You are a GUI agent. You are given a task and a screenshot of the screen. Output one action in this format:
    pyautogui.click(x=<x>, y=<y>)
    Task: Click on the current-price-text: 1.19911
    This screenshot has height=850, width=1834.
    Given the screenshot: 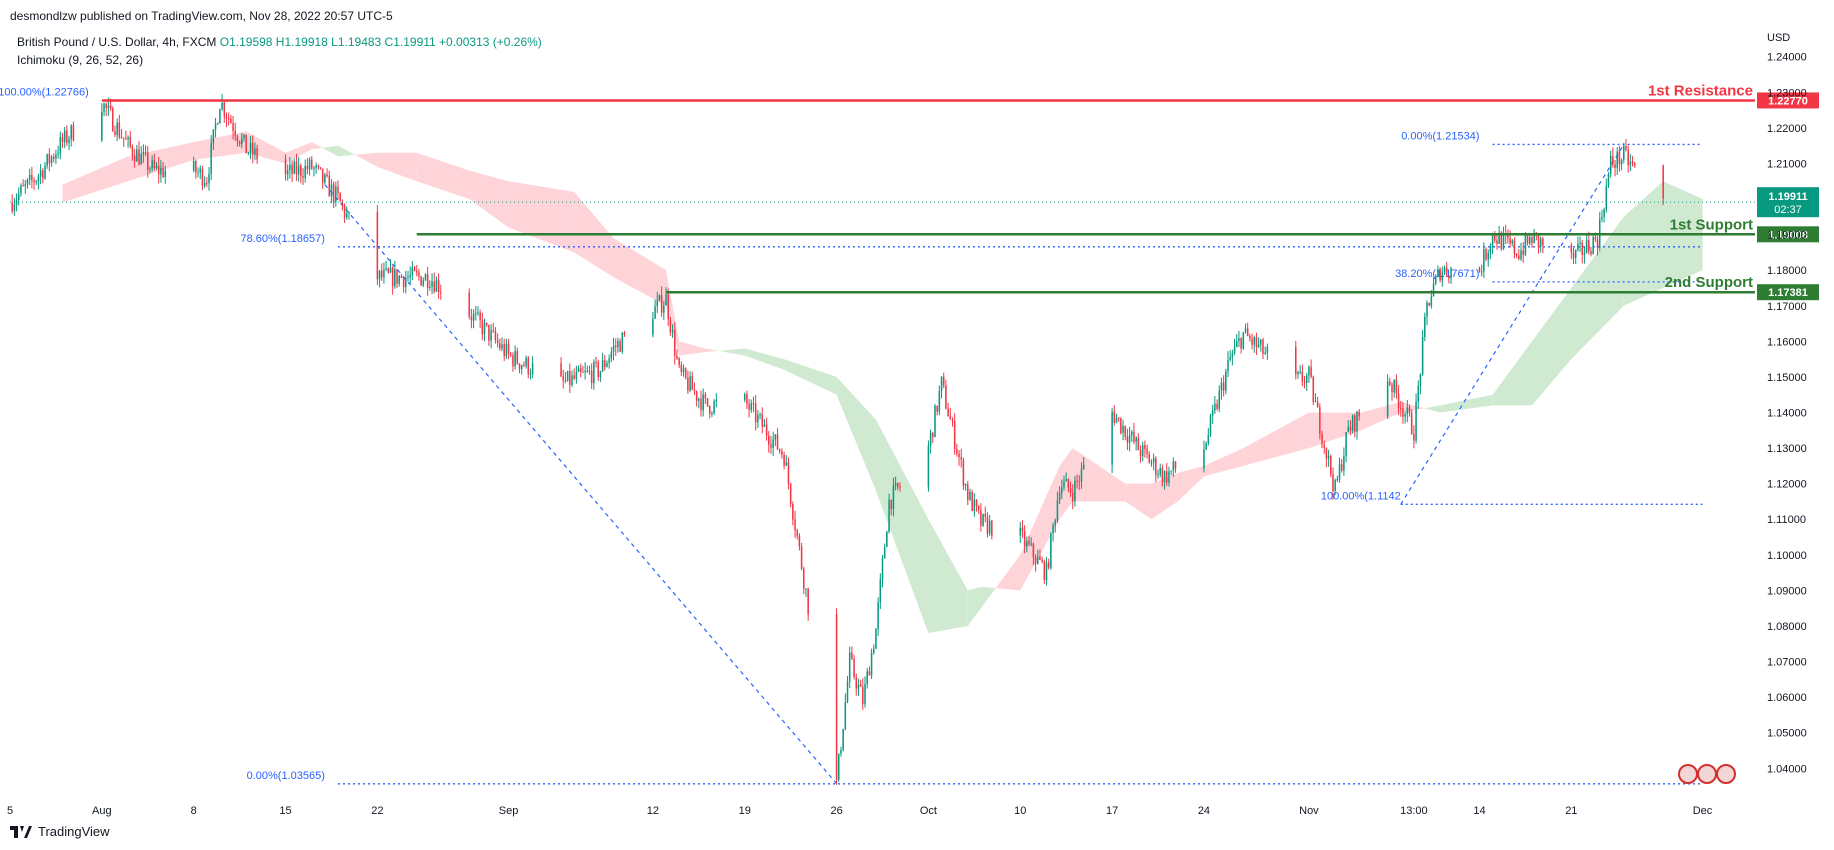 What is the action you would take?
    pyautogui.click(x=1787, y=197)
    